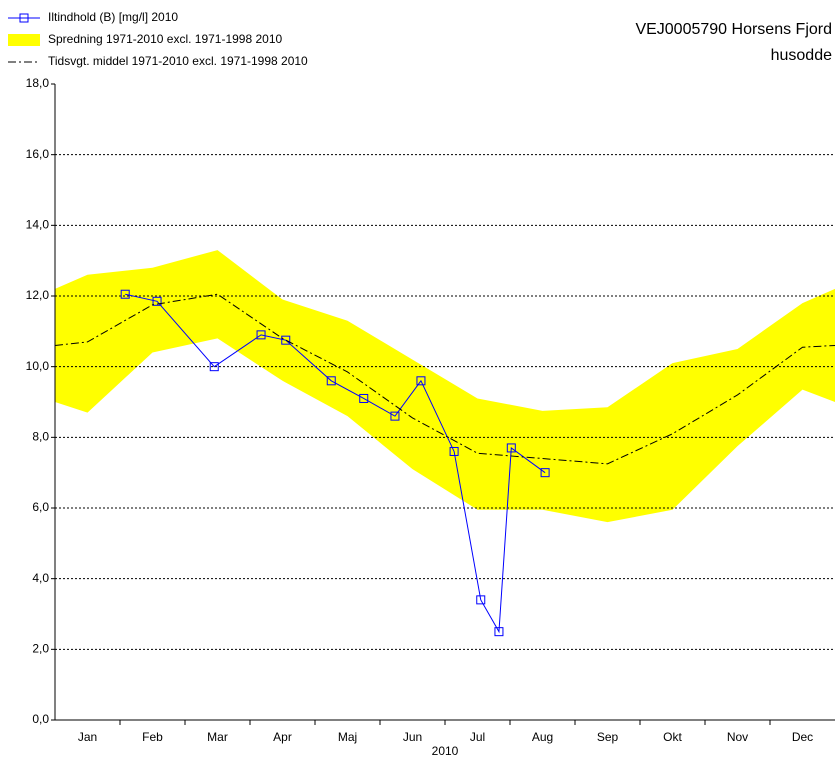  I want to click on x-tick-label: Okt, so click(672, 737).